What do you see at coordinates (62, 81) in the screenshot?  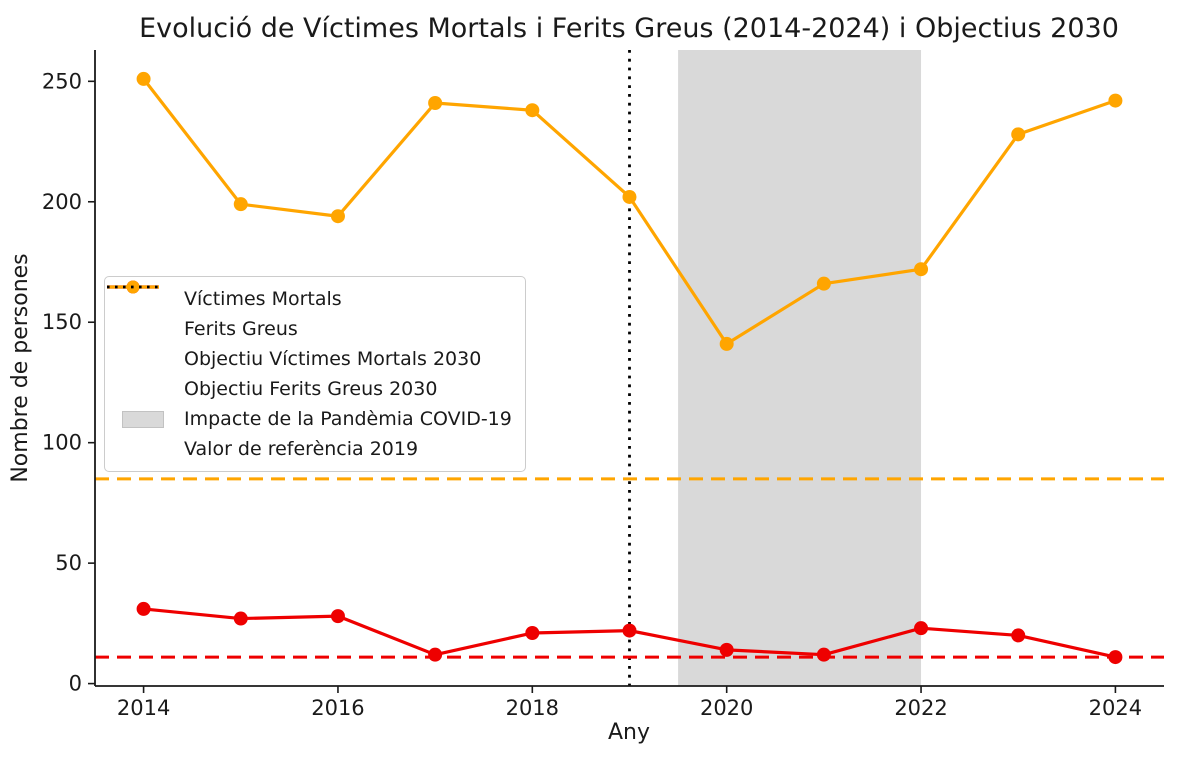 I see `y-tick-label: 250` at bounding box center [62, 81].